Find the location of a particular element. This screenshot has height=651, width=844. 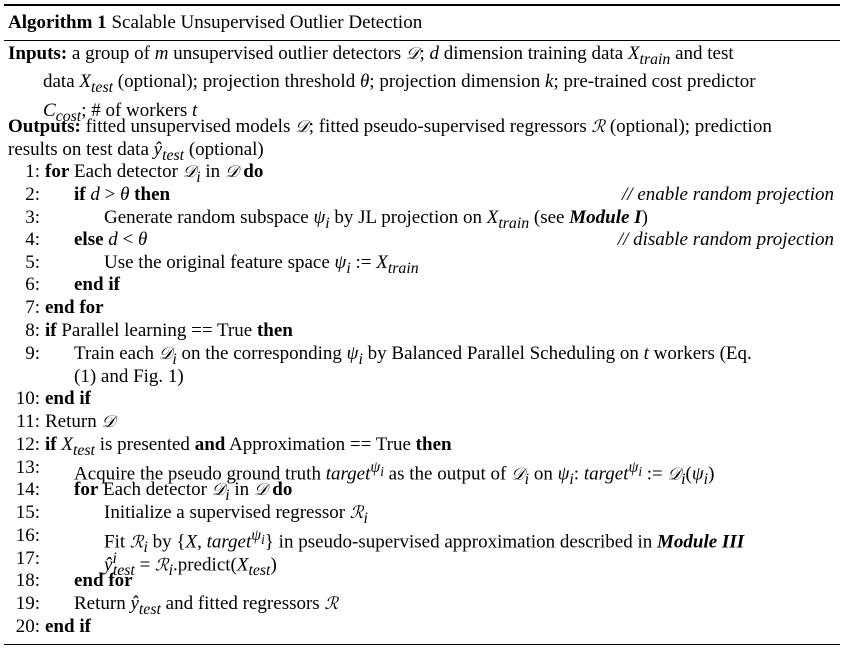

line-number: 3: is located at coordinates (32, 217).